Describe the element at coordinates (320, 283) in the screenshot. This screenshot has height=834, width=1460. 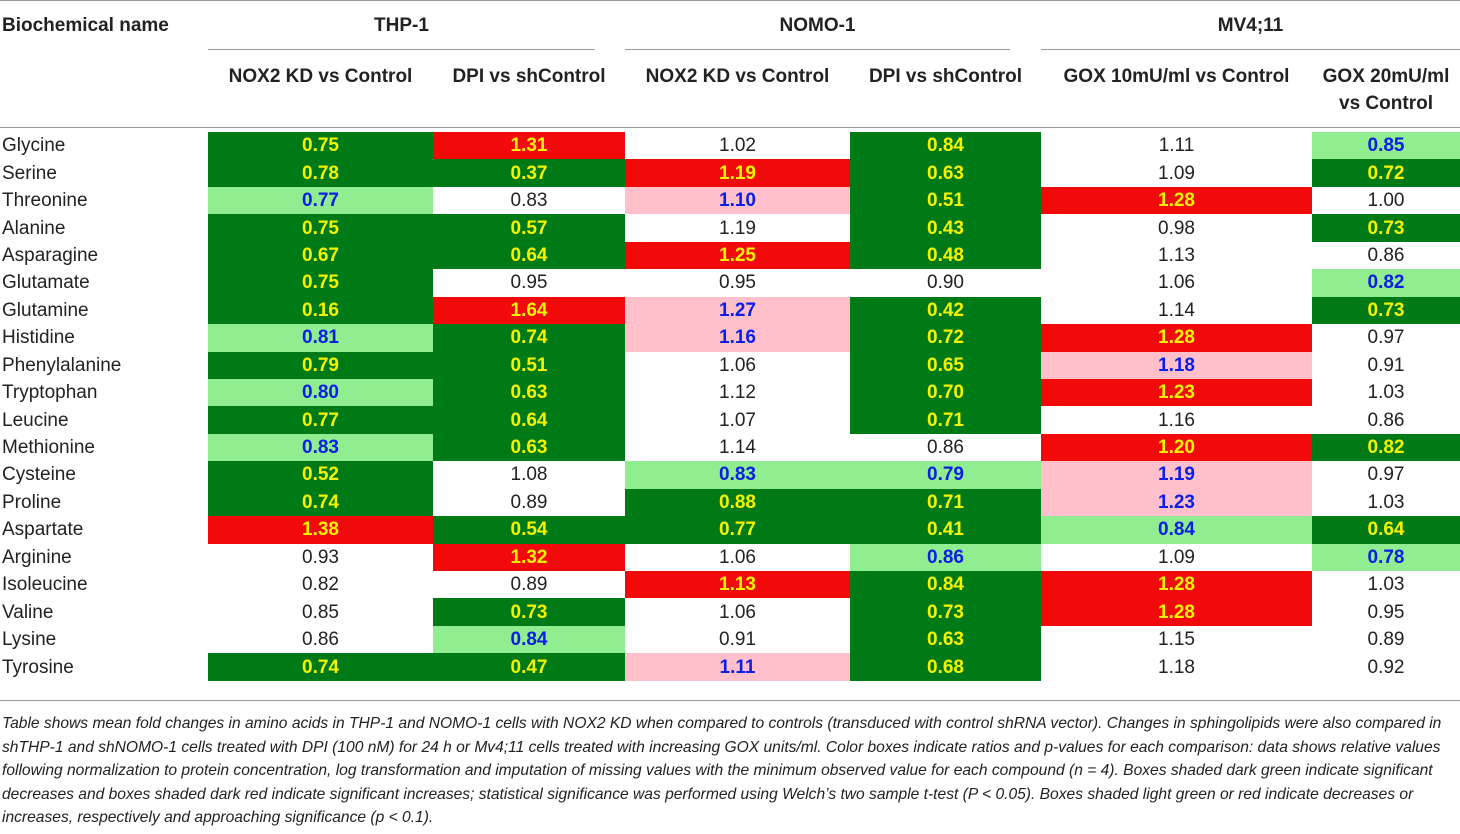
I see `fold-change-cell: 0.75` at that location.